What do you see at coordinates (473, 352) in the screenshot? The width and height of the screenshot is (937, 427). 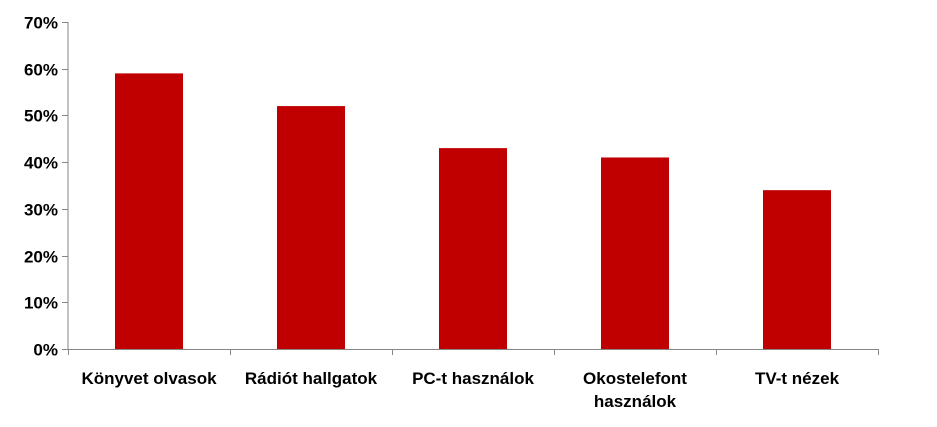 I see `x-axis` at bounding box center [473, 352].